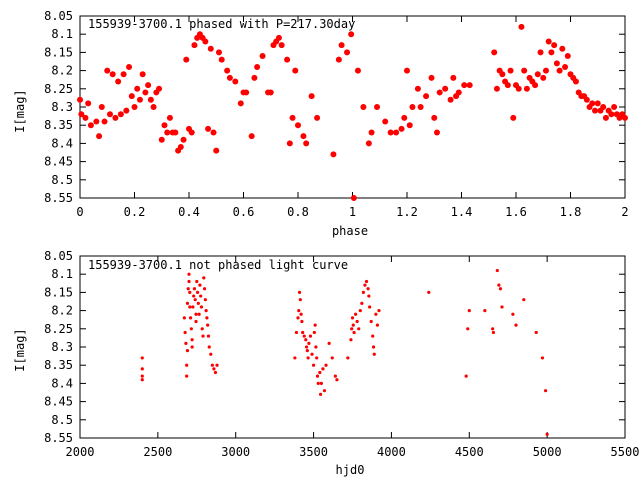 The image size is (640, 480). Describe the element at coordinates (62, 143) in the screenshot. I see `phased-y-tick-label: 8.4` at that location.